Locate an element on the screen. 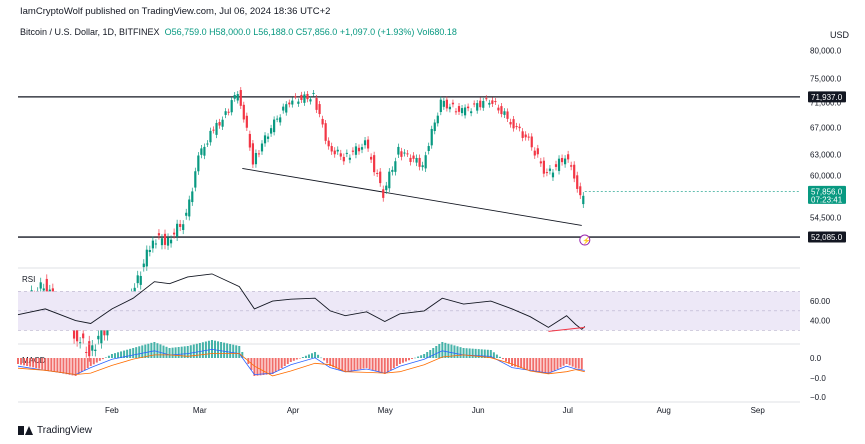 Image resolution: width=865 pixels, height=444 pixels. symbol-name: Bitcoin / U.S. Dollar, 1D, BITFINEX is located at coordinates (90, 32).